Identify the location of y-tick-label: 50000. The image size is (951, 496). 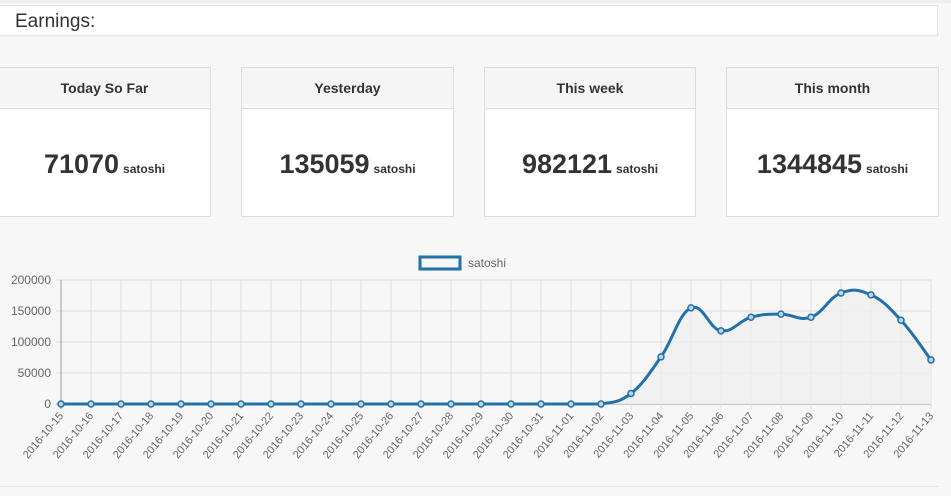
(35, 373).